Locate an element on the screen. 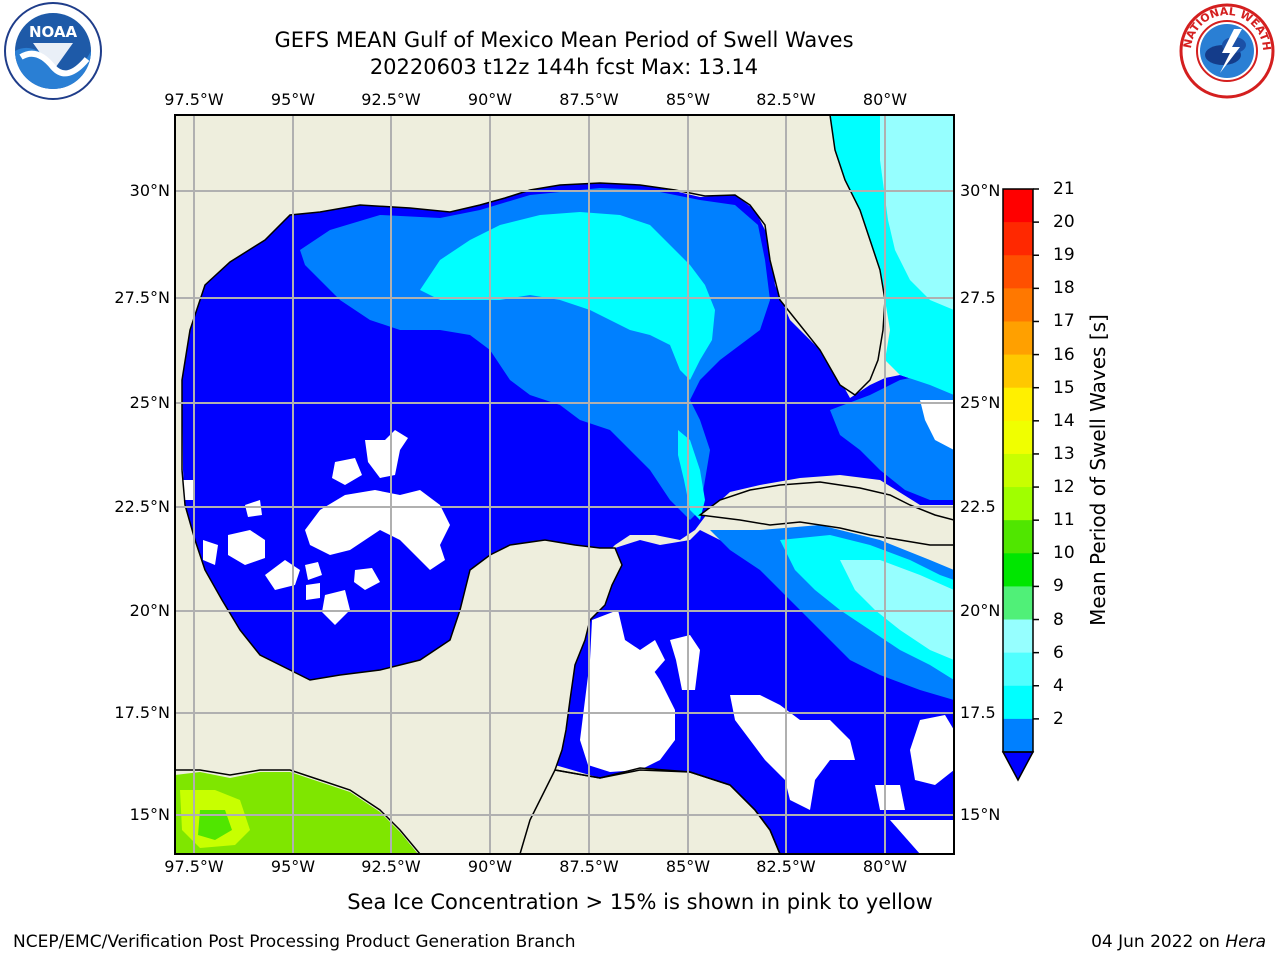  lon-tick-top: 90°W is located at coordinates (490, 99).